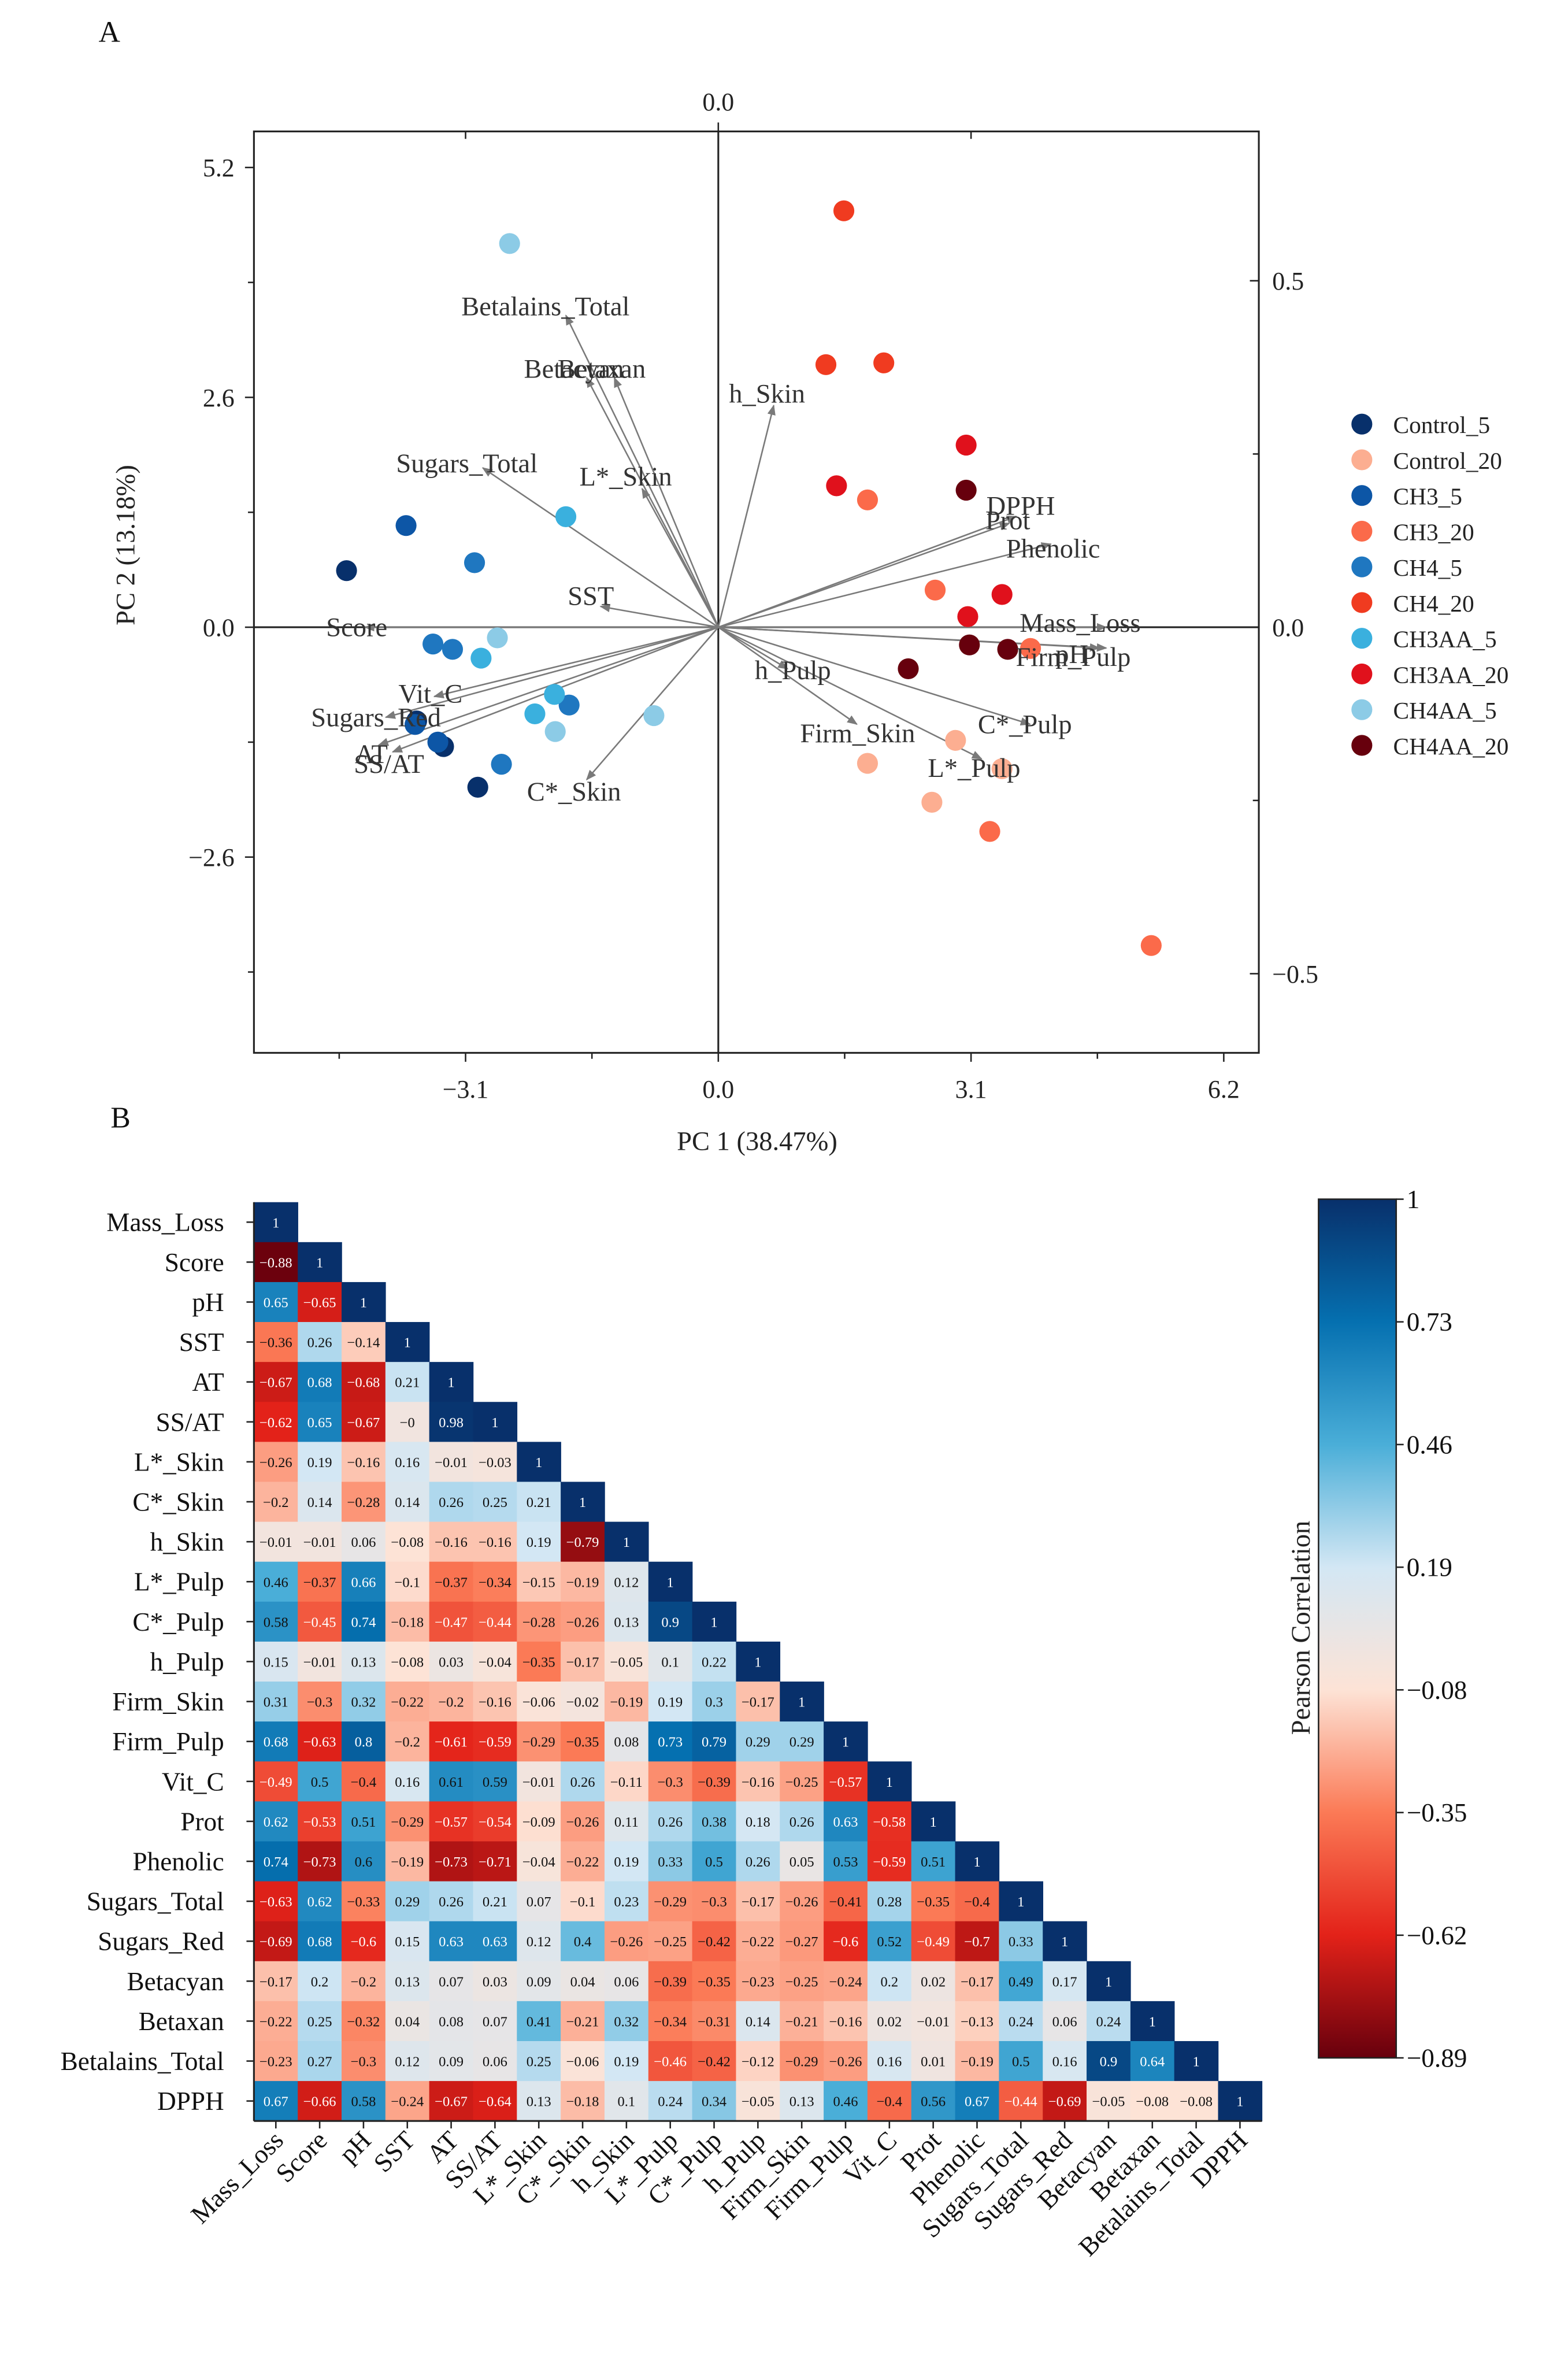  I want to click on cell-value: −0.18, so click(582, 2102).